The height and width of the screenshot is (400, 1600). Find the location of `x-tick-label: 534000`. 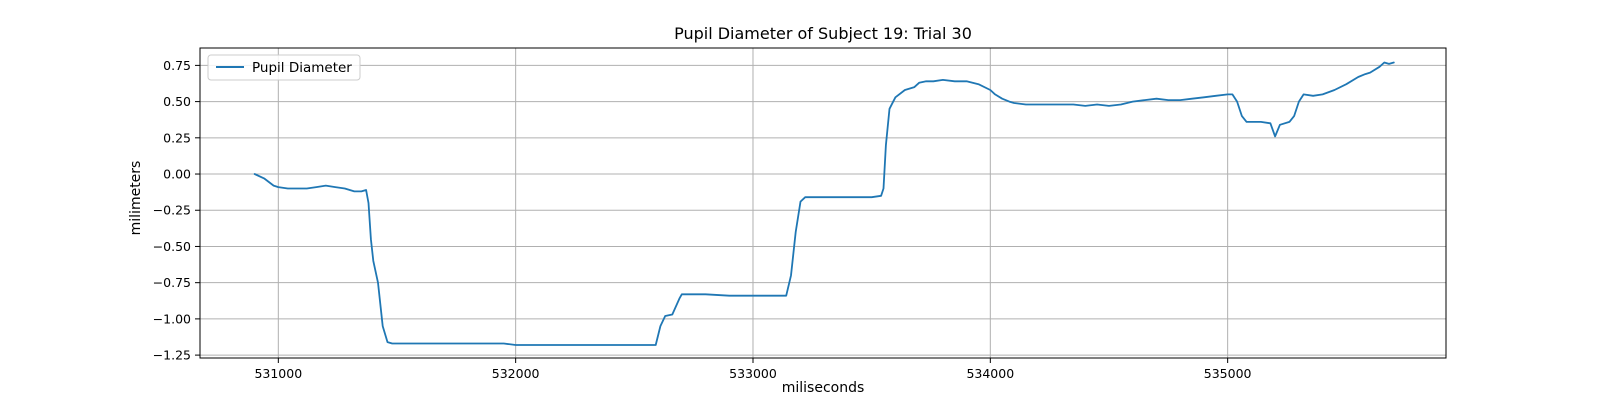

x-tick-label: 534000 is located at coordinates (990, 373).